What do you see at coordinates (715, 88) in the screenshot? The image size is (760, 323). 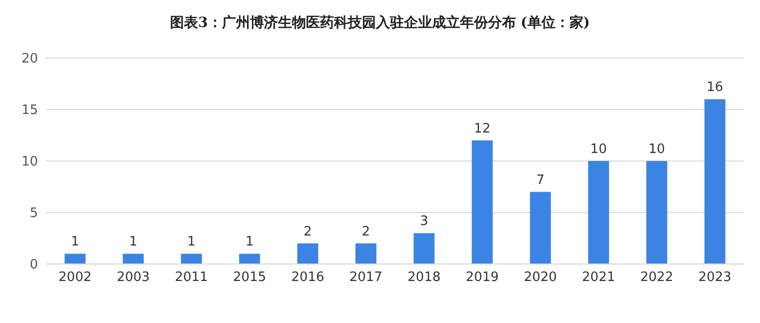 I see `data-label: 16` at bounding box center [715, 88].